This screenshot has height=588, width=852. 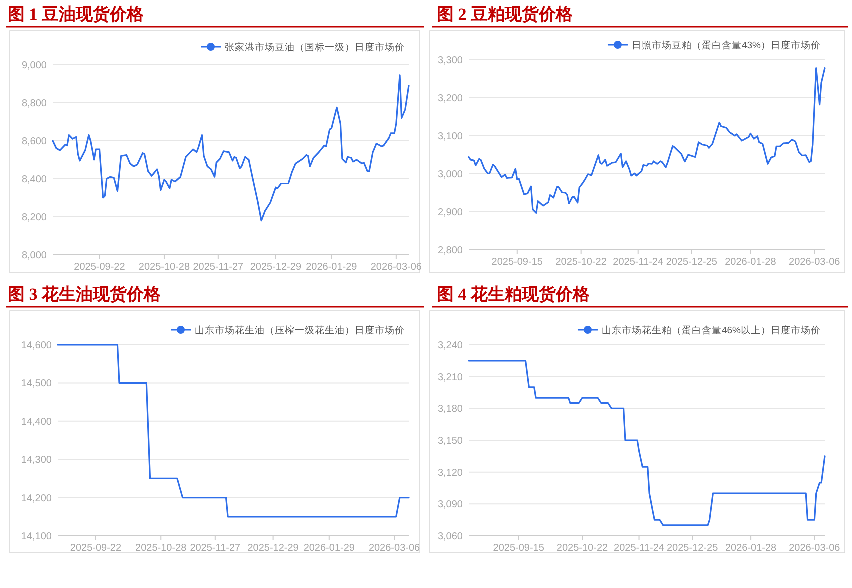 I want to click on y-tick-label: 14,500, so click(x=36, y=384).